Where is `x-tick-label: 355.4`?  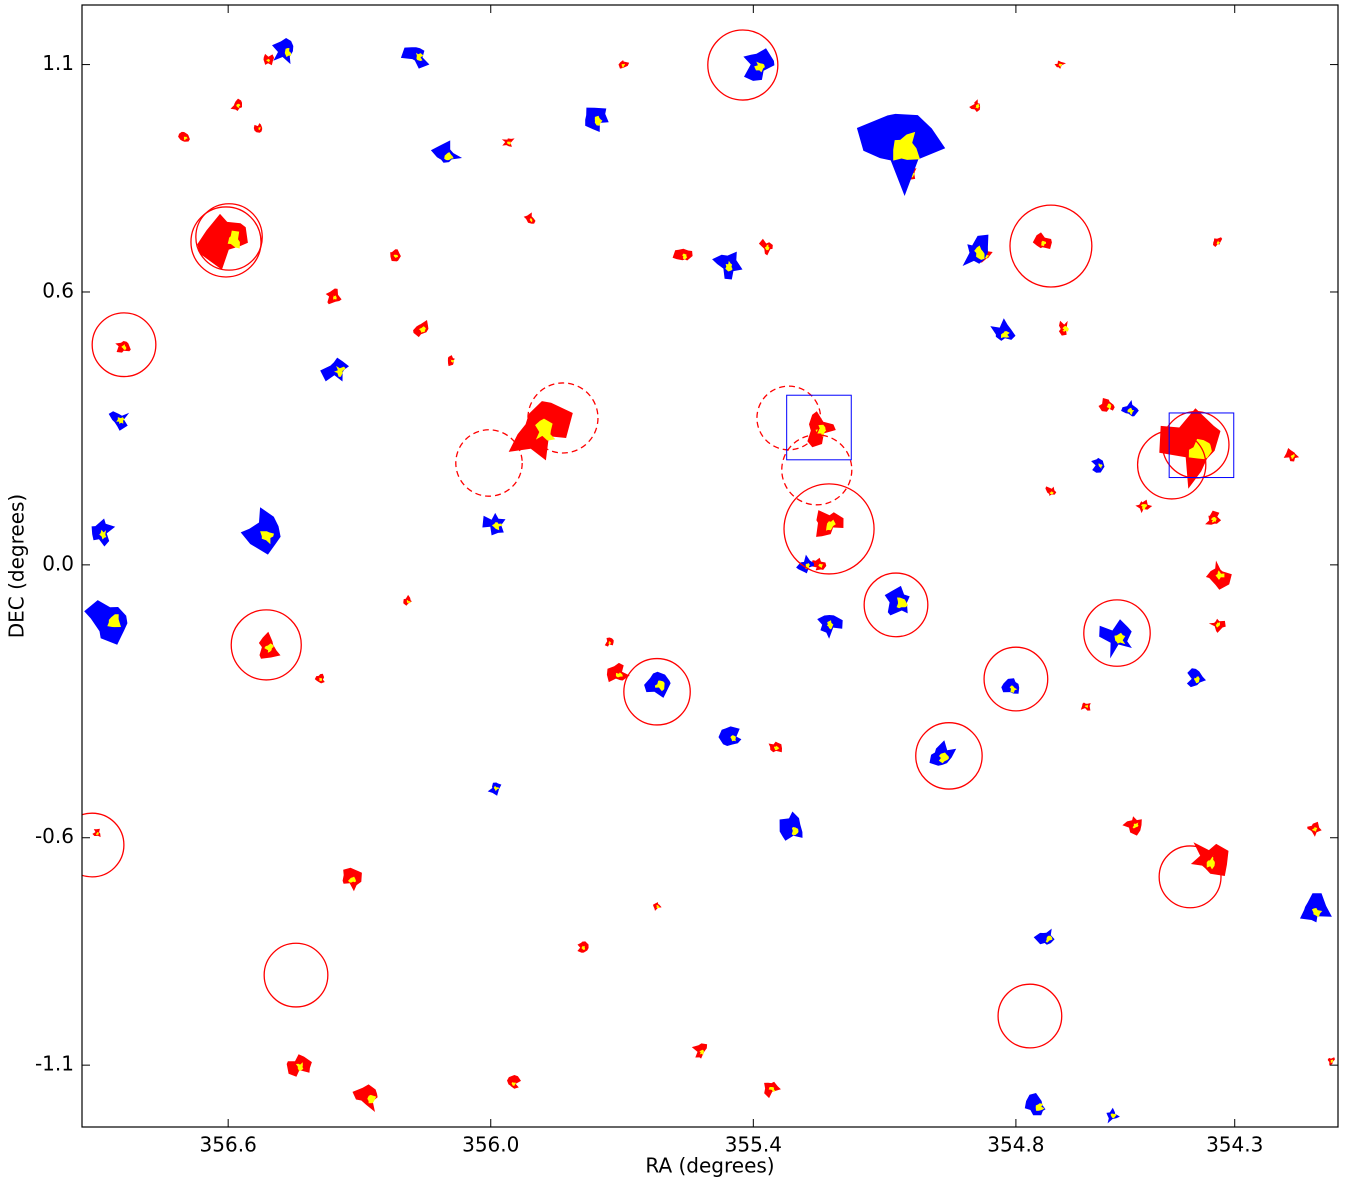
x-tick-label: 355.4 is located at coordinates (753, 1145).